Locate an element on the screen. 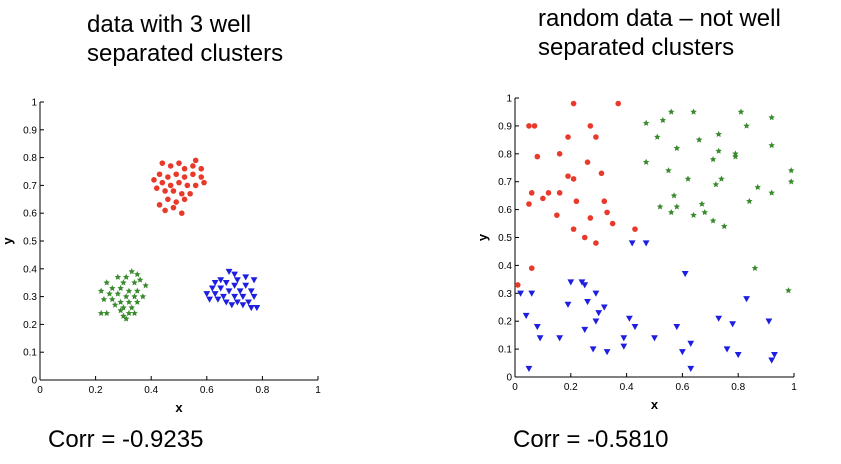 This screenshot has width=841, height=464. y-tick-label: 1 is located at coordinates (509, 99).